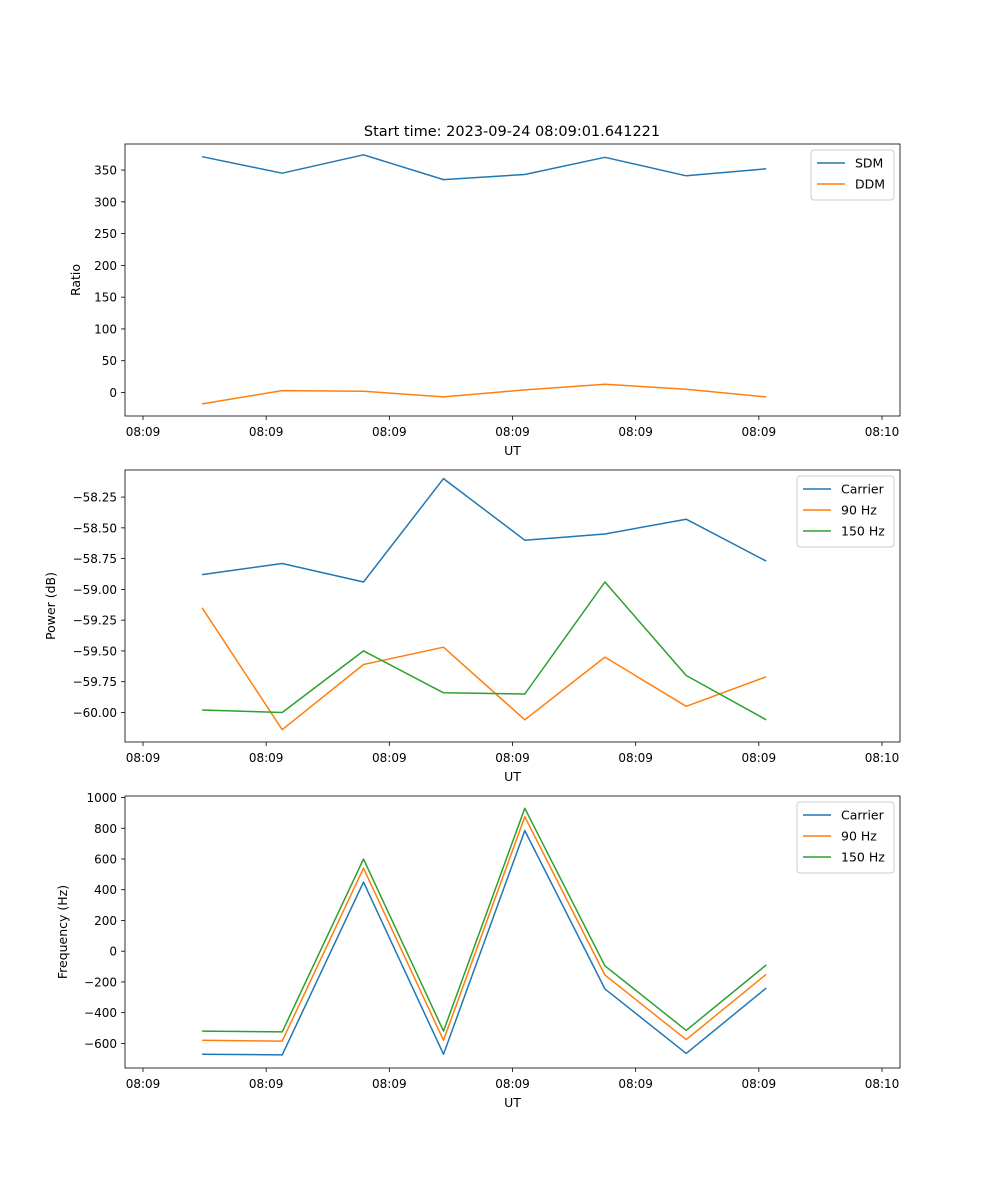  What do you see at coordinates (50, 606) in the screenshot?
I see `y-axis-label: Power (dB)` at bounding box center [50, 606].